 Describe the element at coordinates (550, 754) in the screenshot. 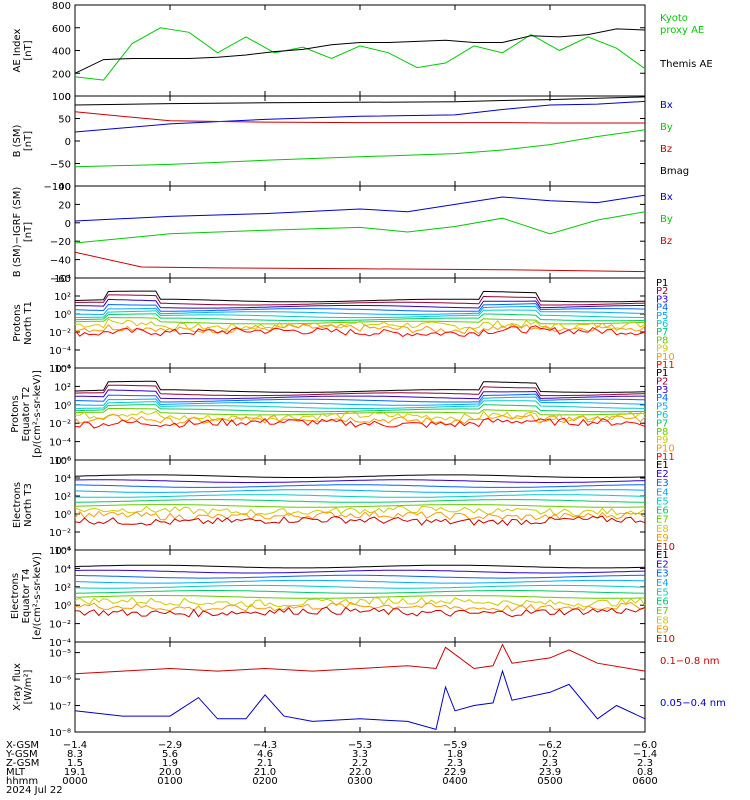

I see `tick-value: 0.2` at that location.